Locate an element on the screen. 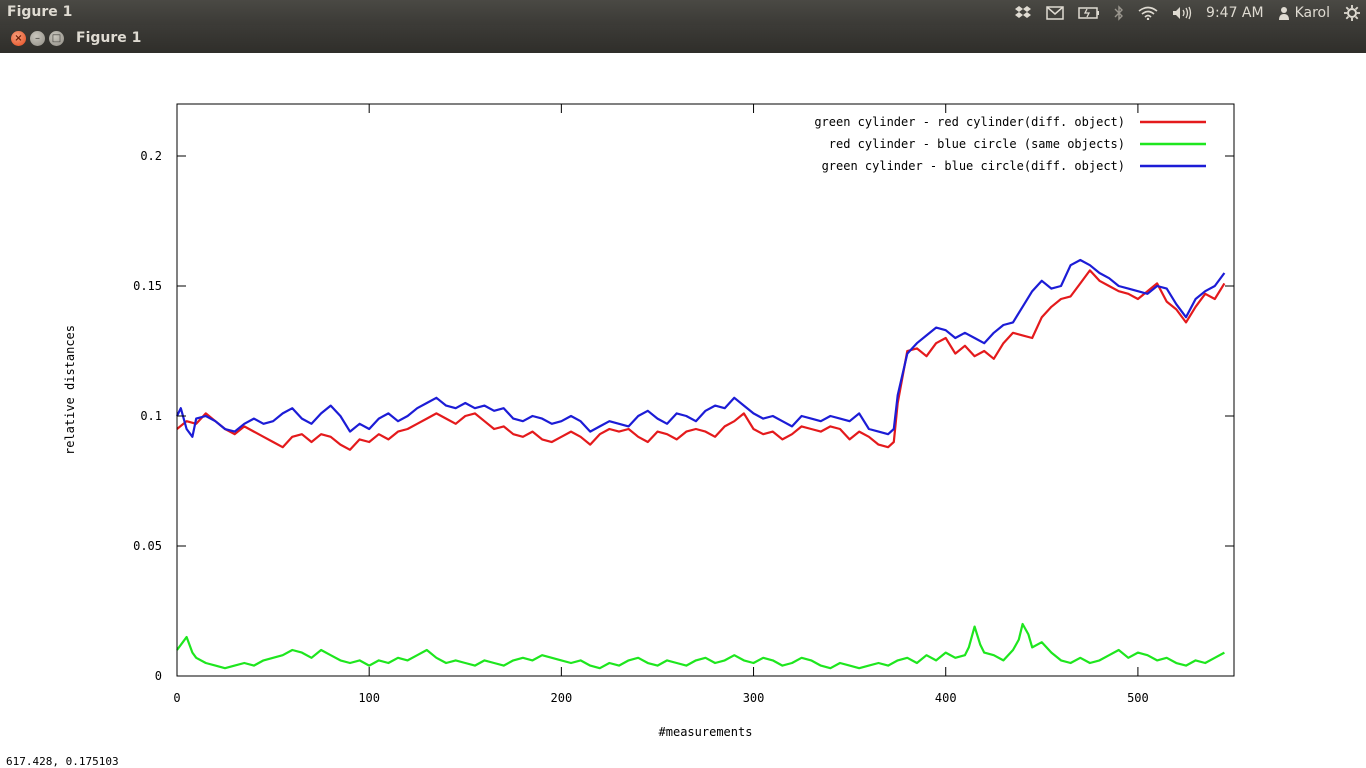  y-tick-label: 0 is located at coordinates (158, 676).